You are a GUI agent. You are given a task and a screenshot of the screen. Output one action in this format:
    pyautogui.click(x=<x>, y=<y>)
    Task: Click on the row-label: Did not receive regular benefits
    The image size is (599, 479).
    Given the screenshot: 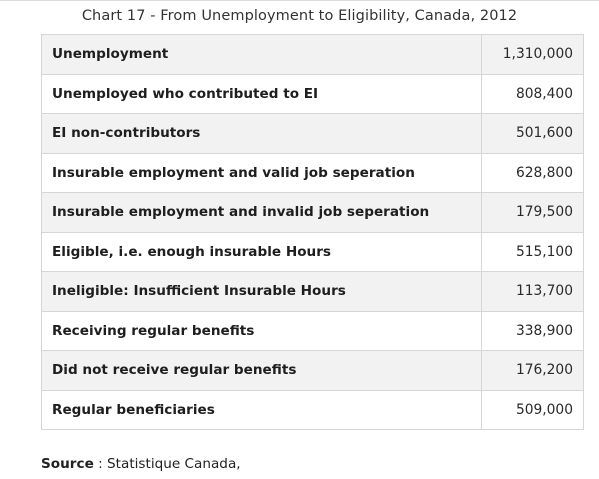 What is the action you would take?
    pyautogui.click(x=261, y=370)
    